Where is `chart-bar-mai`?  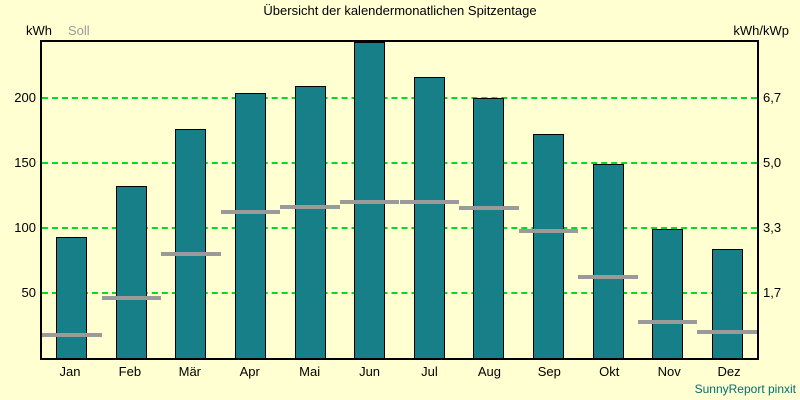 chart-bar-mai is located at coordinates (310, 222).